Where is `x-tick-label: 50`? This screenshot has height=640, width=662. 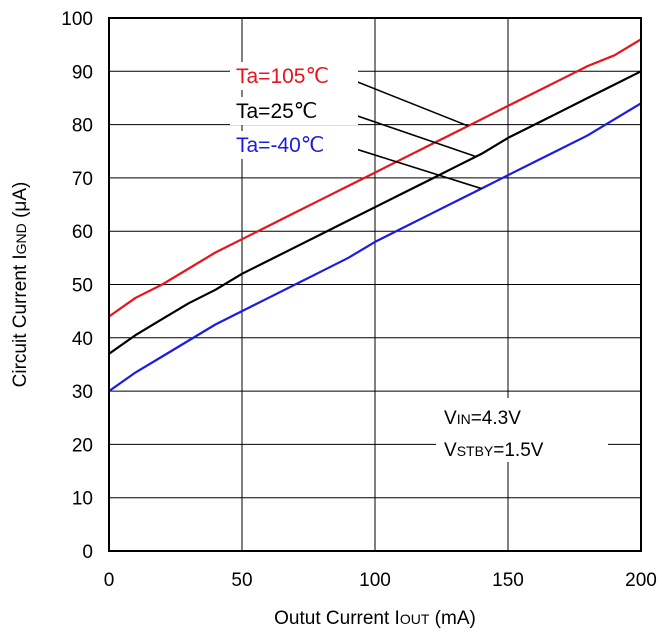 x-tick-label: 50 is located at coordinates (241, 580).